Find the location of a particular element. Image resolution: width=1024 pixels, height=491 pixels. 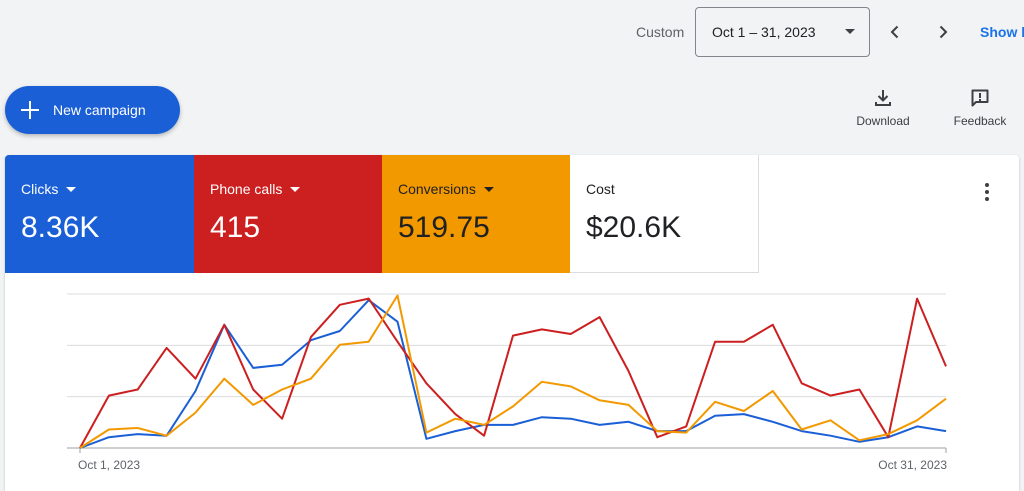

more-options-button is located at coordinates (987, 192).